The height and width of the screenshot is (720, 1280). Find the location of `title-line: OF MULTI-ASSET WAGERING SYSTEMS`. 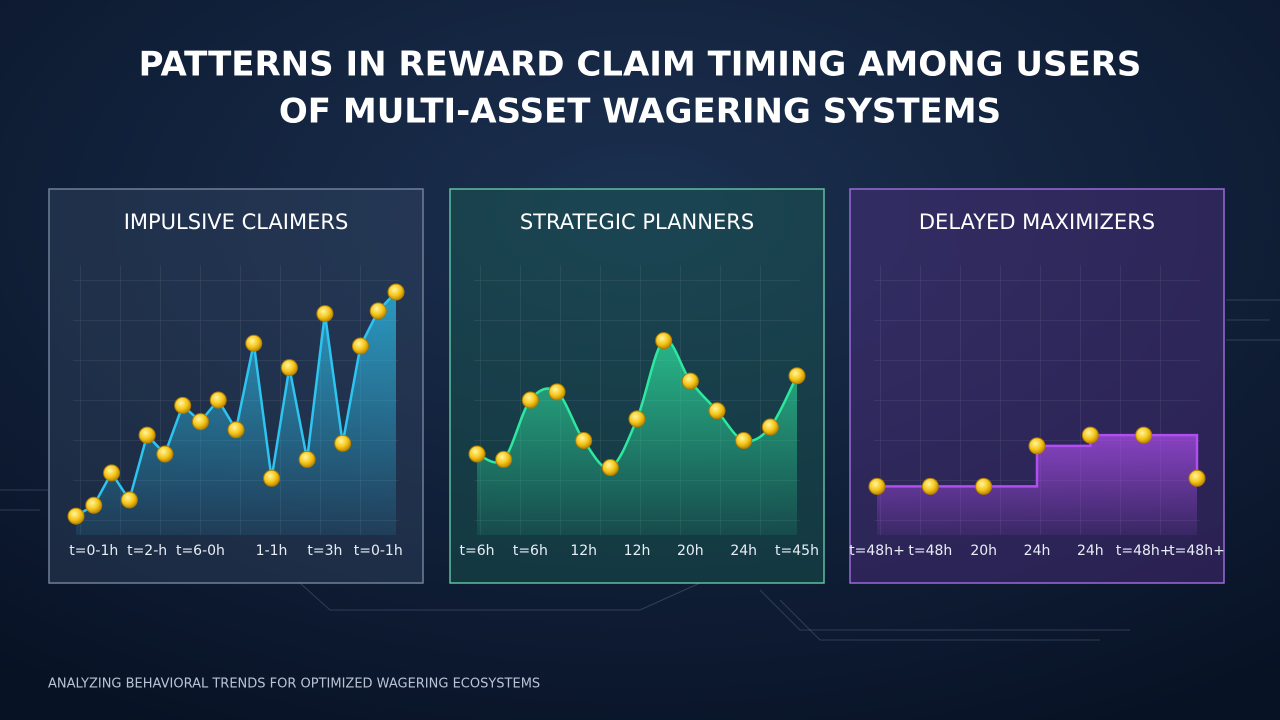

title-line: OF MULTI-ASSET WAGERING SYSTEMS is located at coordinates (640, 112).